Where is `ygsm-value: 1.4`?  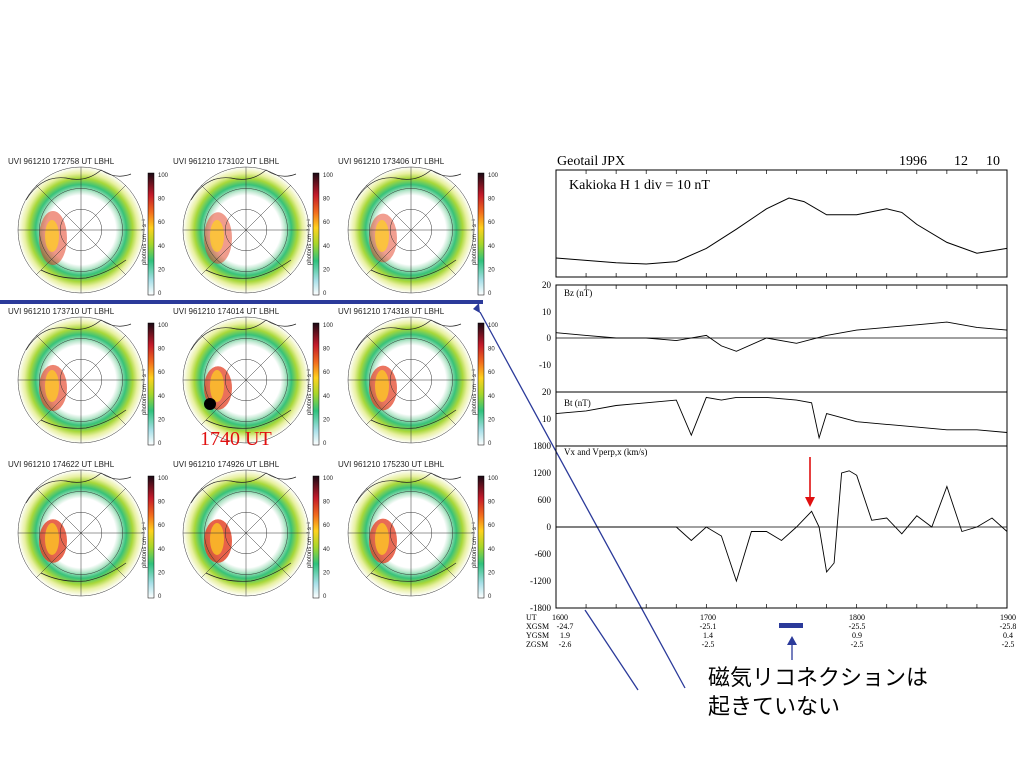
ygsm-value: 1.4 is located at coordinates (708, 635).